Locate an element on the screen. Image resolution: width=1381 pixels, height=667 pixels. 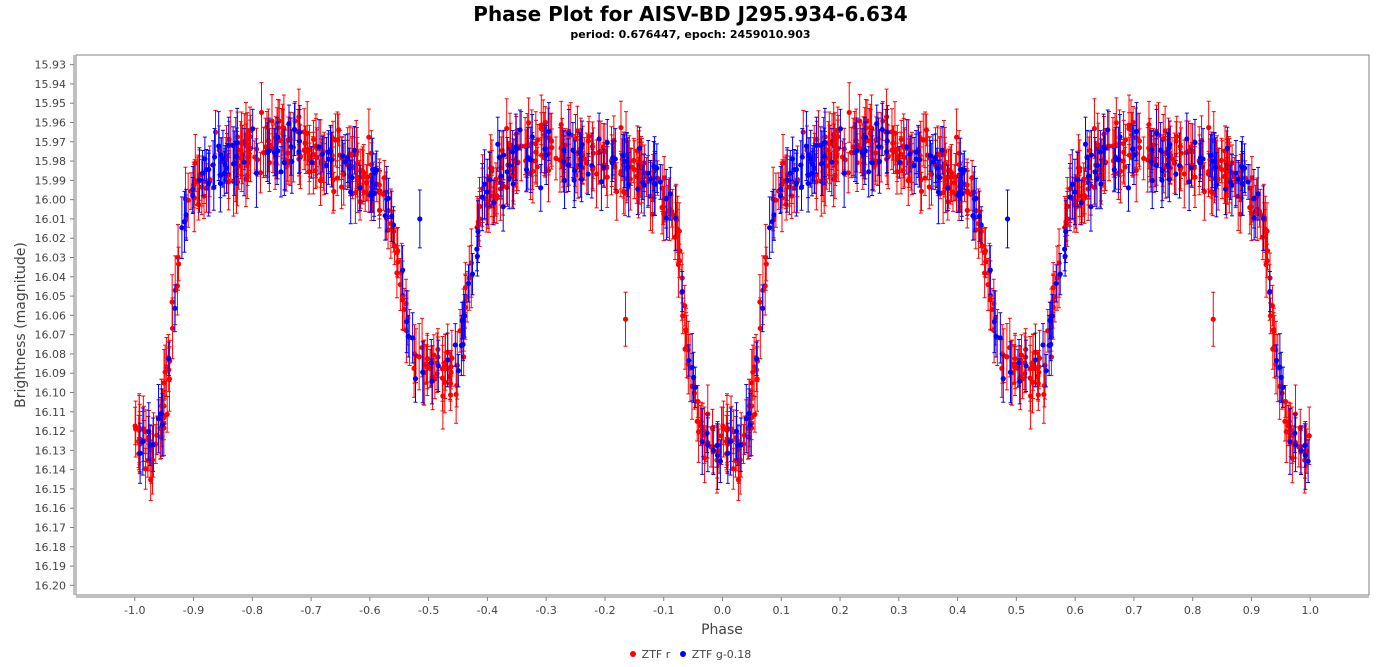
y-tick-label: 16.12 is located at coordinates (51, 431).